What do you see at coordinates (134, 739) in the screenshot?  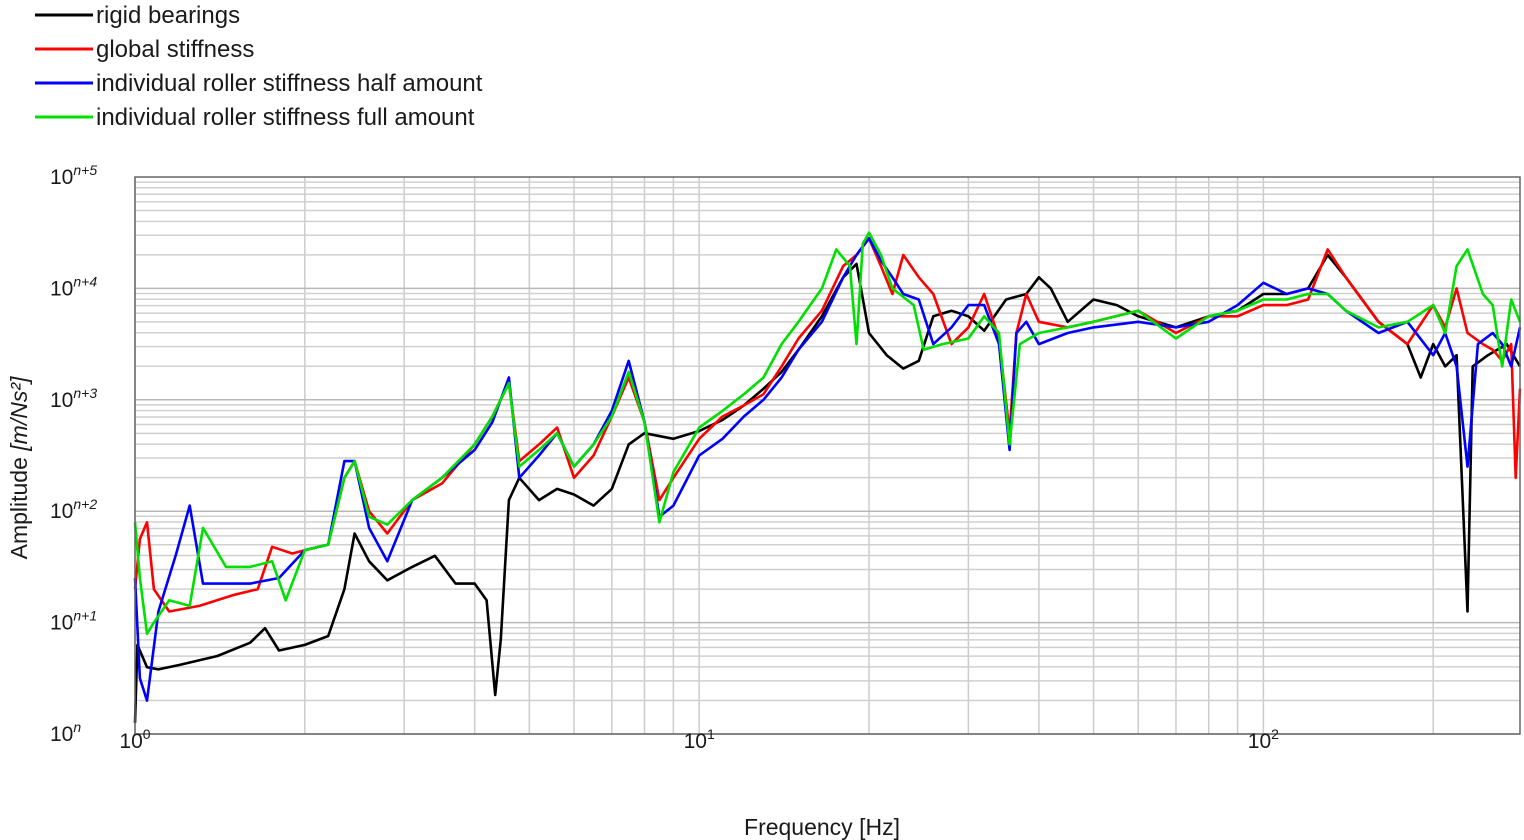 I see `x-tick-label: 10⁰` at bounding box center [134, 739].